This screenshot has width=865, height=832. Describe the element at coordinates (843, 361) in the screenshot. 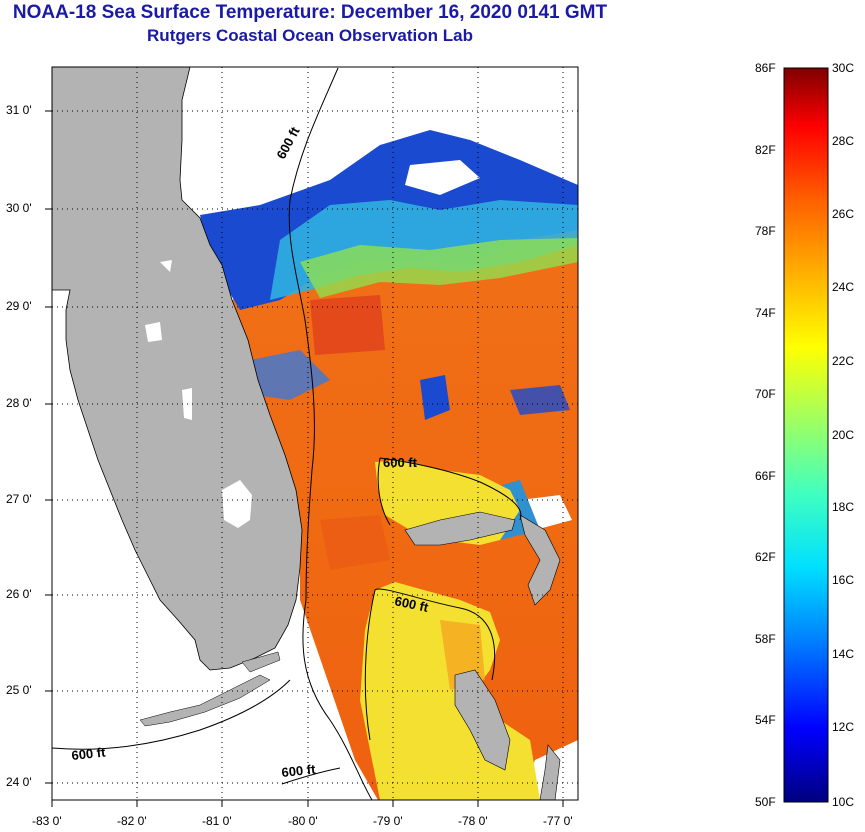

I see `colorbar-c-label: 22C` at that location.